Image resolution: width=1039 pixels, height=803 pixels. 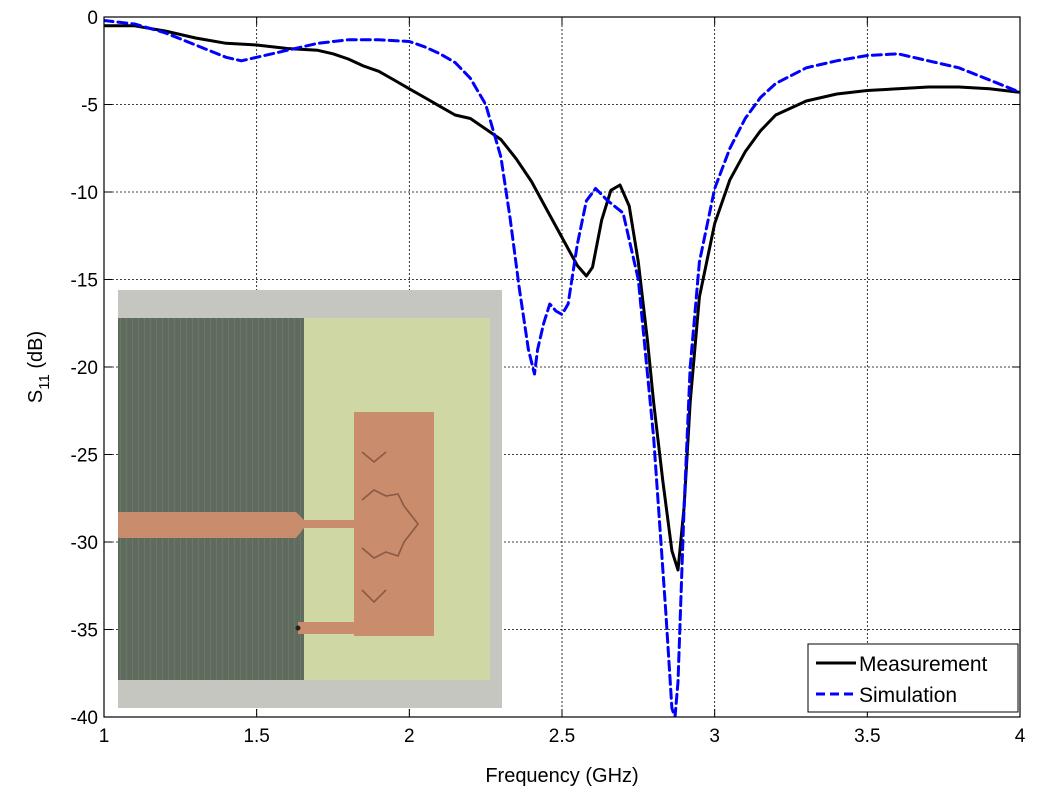 I want to click on y-tick-label: -25, so click(x=84, y=456).